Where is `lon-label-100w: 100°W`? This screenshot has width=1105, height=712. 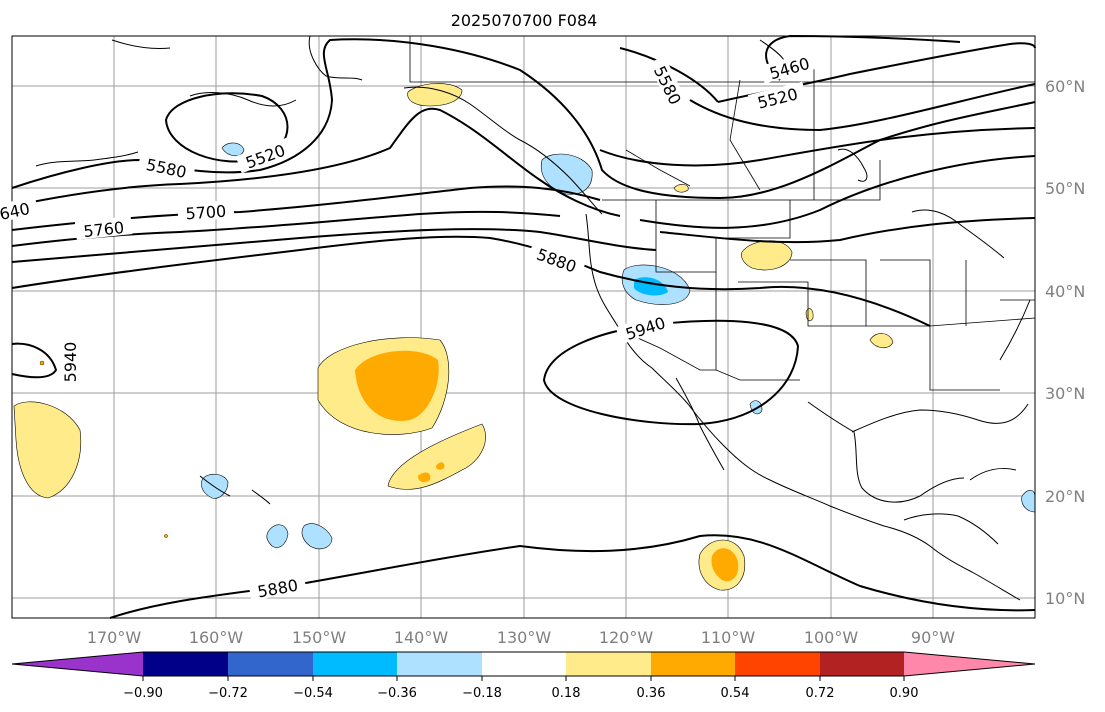
lon-label-100w: 100°W is located at coordinates (831, 637).